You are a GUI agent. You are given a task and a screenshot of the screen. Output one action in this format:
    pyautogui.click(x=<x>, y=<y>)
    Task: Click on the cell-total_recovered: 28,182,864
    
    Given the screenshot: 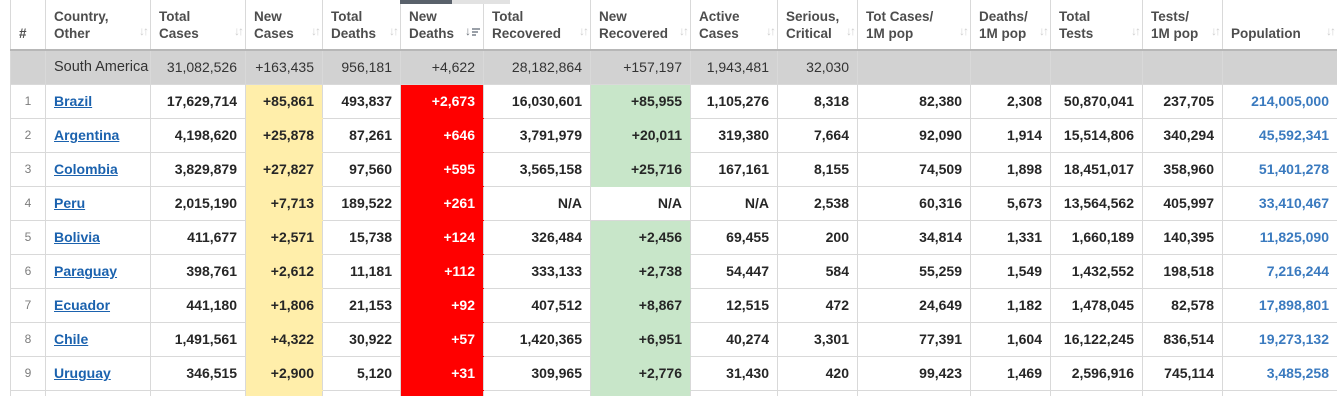 What is the action you would take?
    pyautogui.click(x=537, y=67)
    